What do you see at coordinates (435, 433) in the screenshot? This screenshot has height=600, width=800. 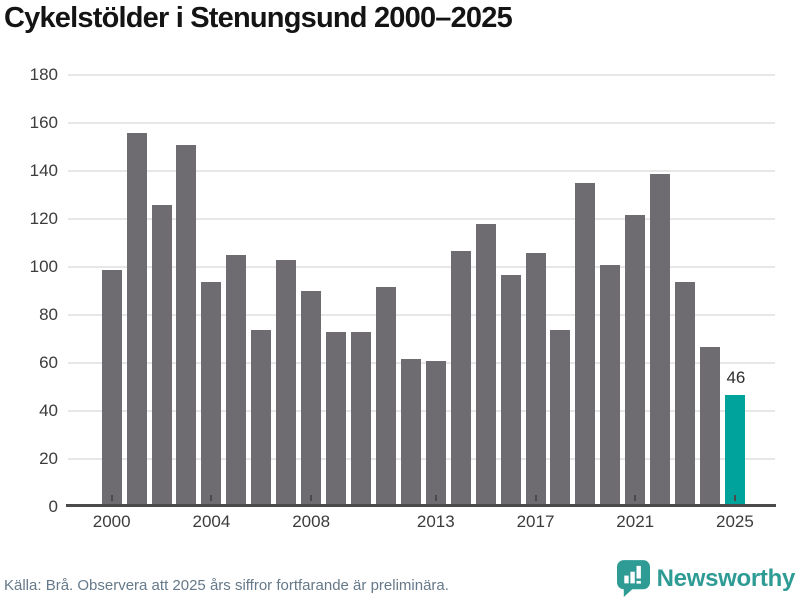 I see `bar-2013` at bounding box center [435, 433].